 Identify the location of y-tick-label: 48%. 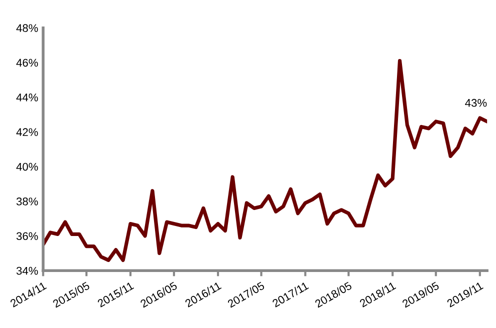
(27, 28).